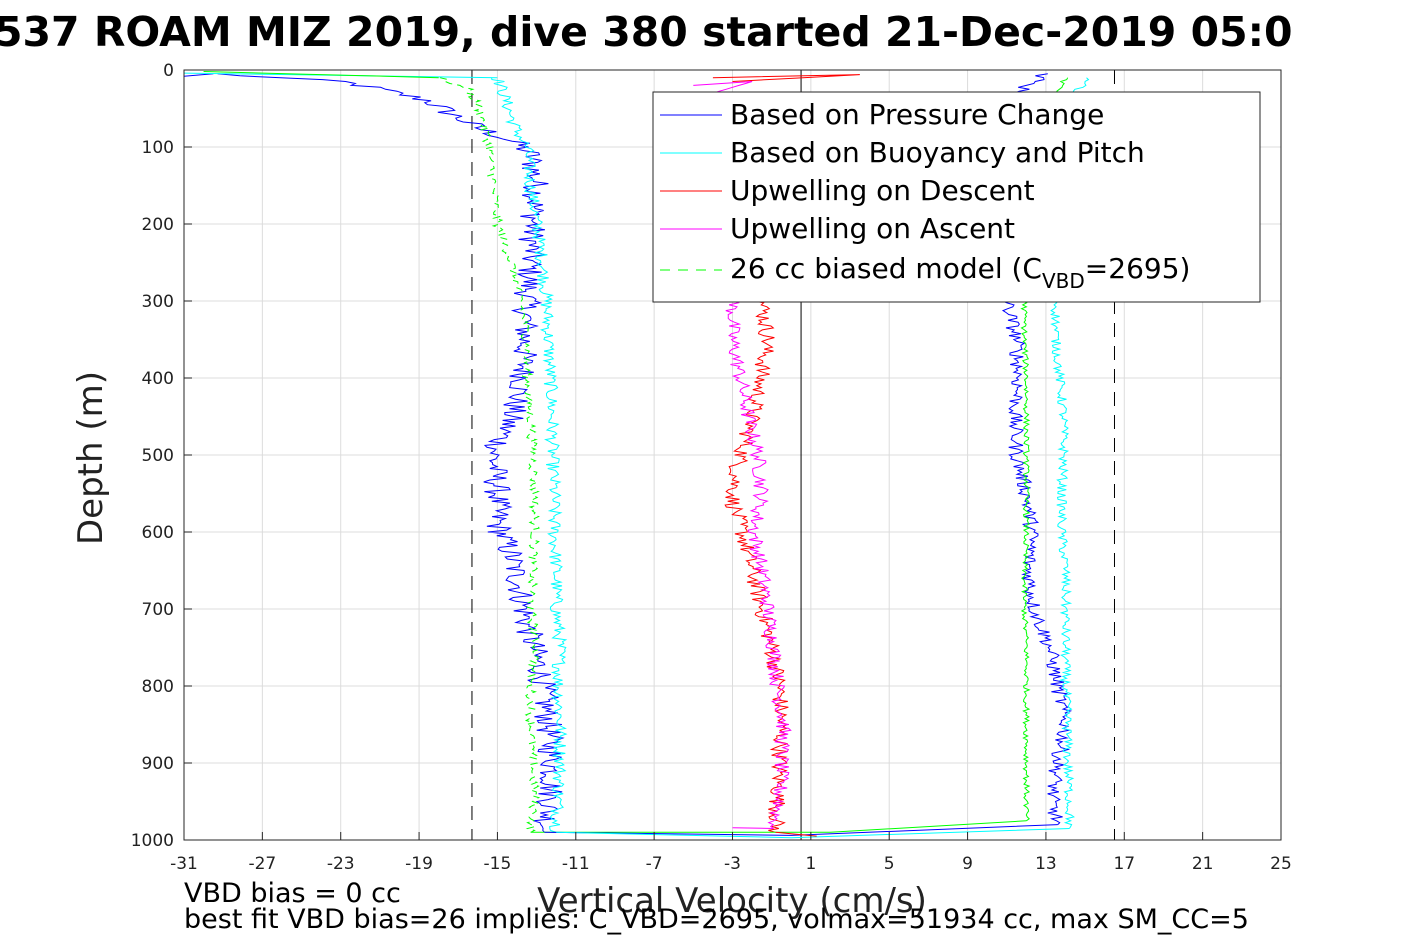 This screenshot has height=945, width=1417. What do you see at coordinates (158, 302) in the screenshot?
I see `y-tick-label: 300` at bounding box center [158, 302].